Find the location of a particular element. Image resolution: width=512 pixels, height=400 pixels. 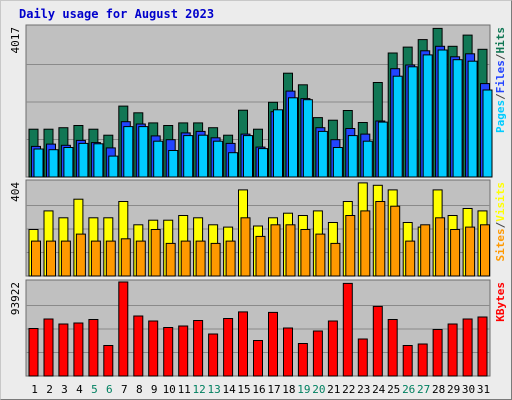

legend-entry: Hits is located at coordinates (500, 40).